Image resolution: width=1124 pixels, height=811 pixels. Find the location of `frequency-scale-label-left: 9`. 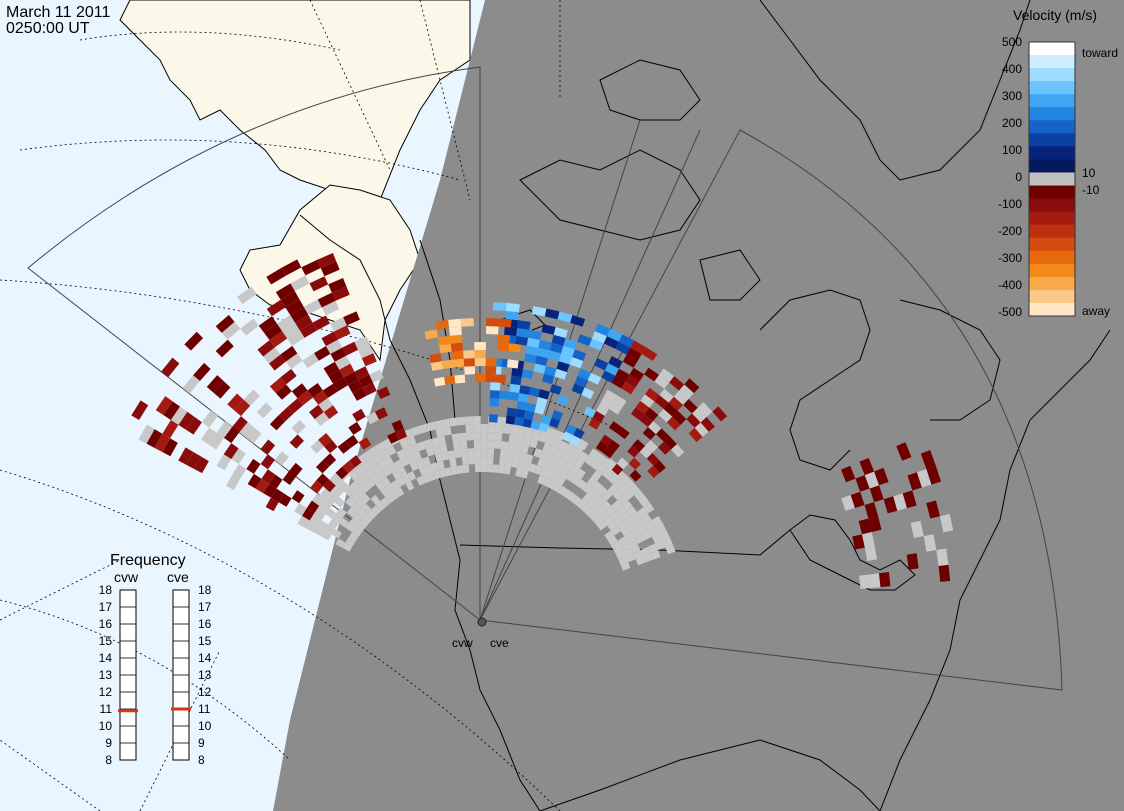

frequency-scale-label-left: 9 is located at coordinates (108, 743).